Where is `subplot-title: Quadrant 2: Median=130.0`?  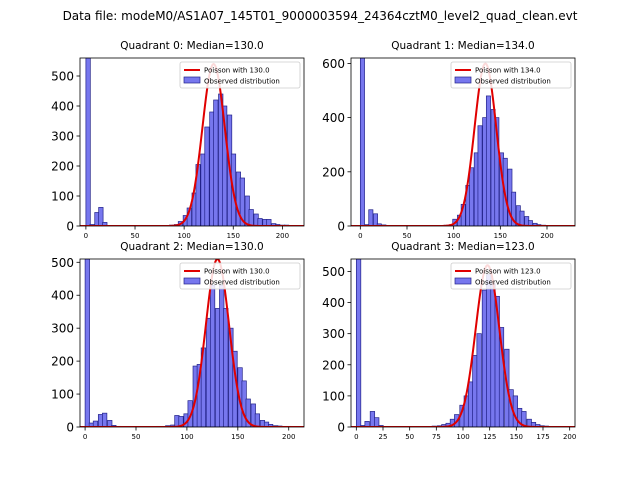 subplot-title: Quadrant 2: Median=130.0 is located at coordinates (191, 247).